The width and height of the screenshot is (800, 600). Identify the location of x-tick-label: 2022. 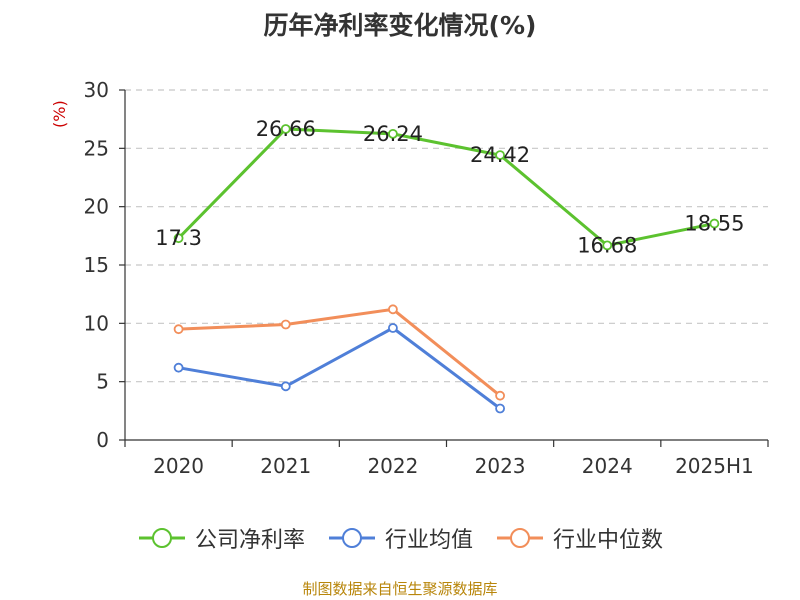
(392, 466).